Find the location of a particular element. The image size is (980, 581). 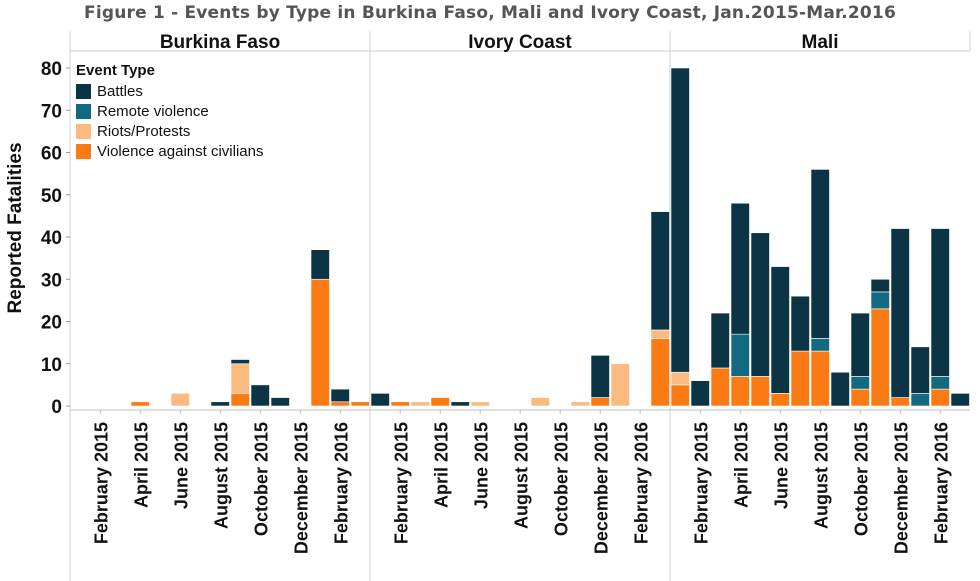

bar-mali-jul-2015-violence-against-civilians is located at coordinates (800, 378).